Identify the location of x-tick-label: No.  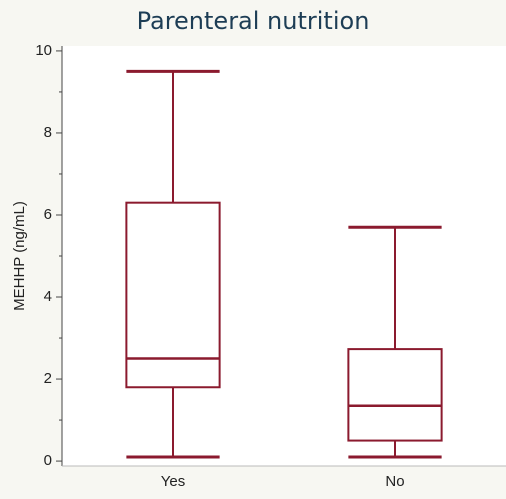
(394, 481).